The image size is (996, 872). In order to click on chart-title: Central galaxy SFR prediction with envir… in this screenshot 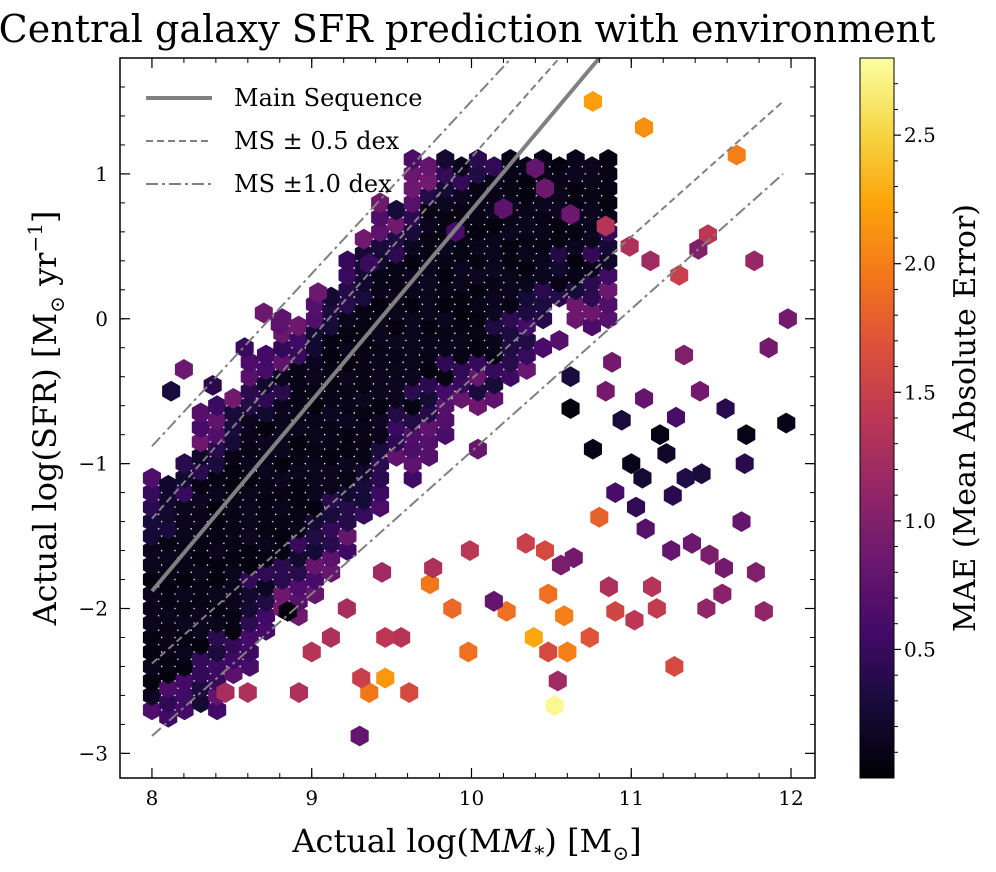, I will do `click(467, 29)`.